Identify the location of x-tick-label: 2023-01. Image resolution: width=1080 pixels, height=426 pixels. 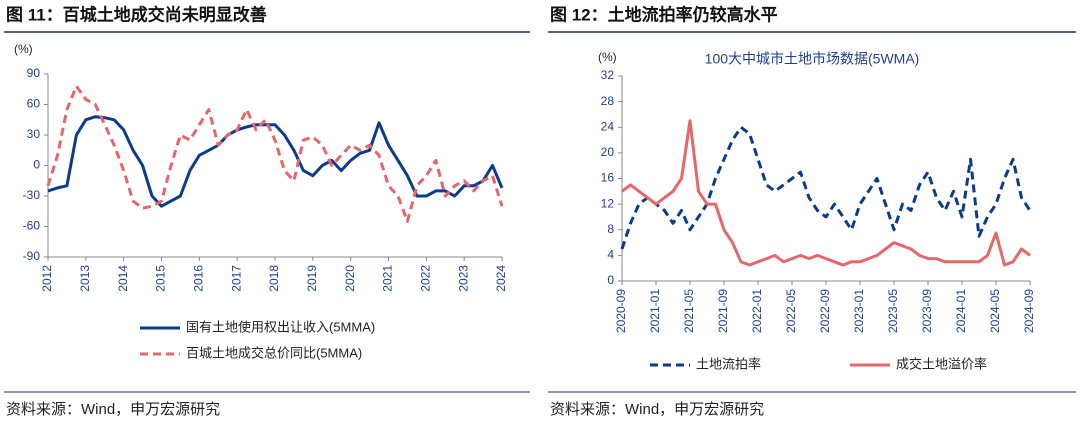
(859, 311).